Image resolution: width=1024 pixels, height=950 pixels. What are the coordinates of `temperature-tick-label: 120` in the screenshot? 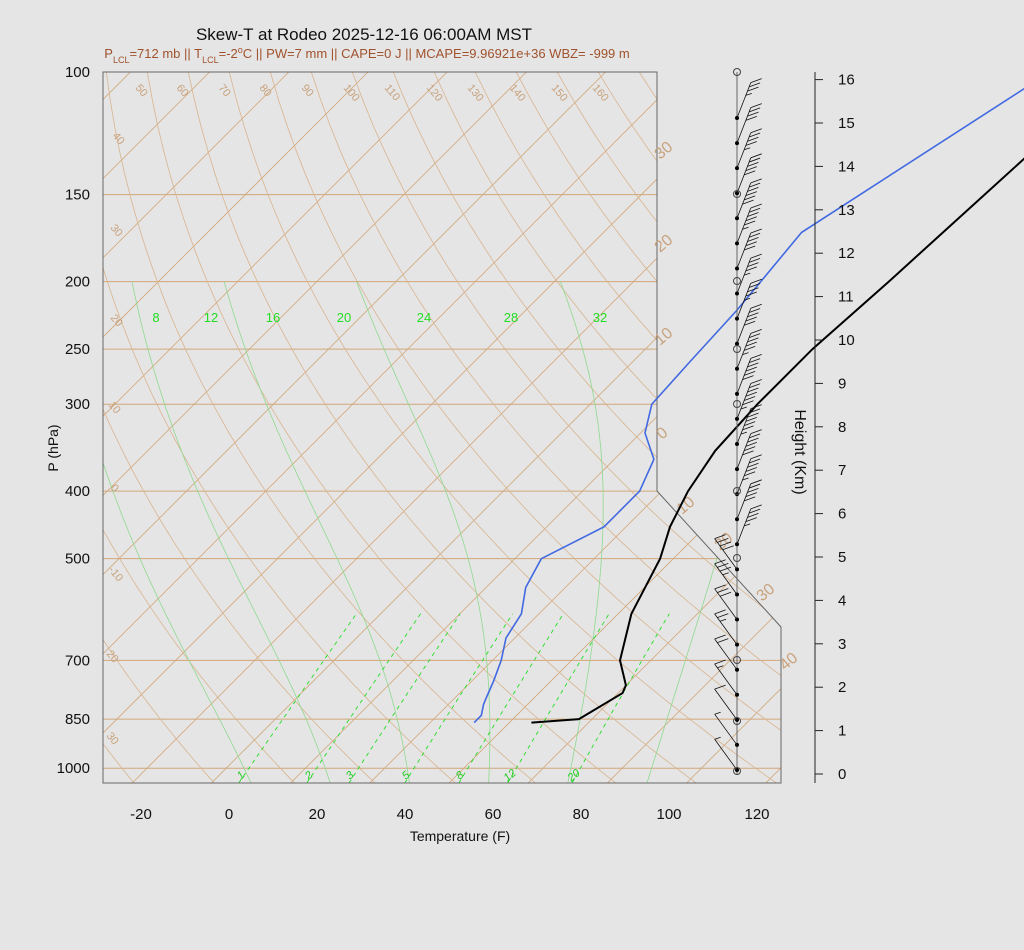 It's located at (756, 814).